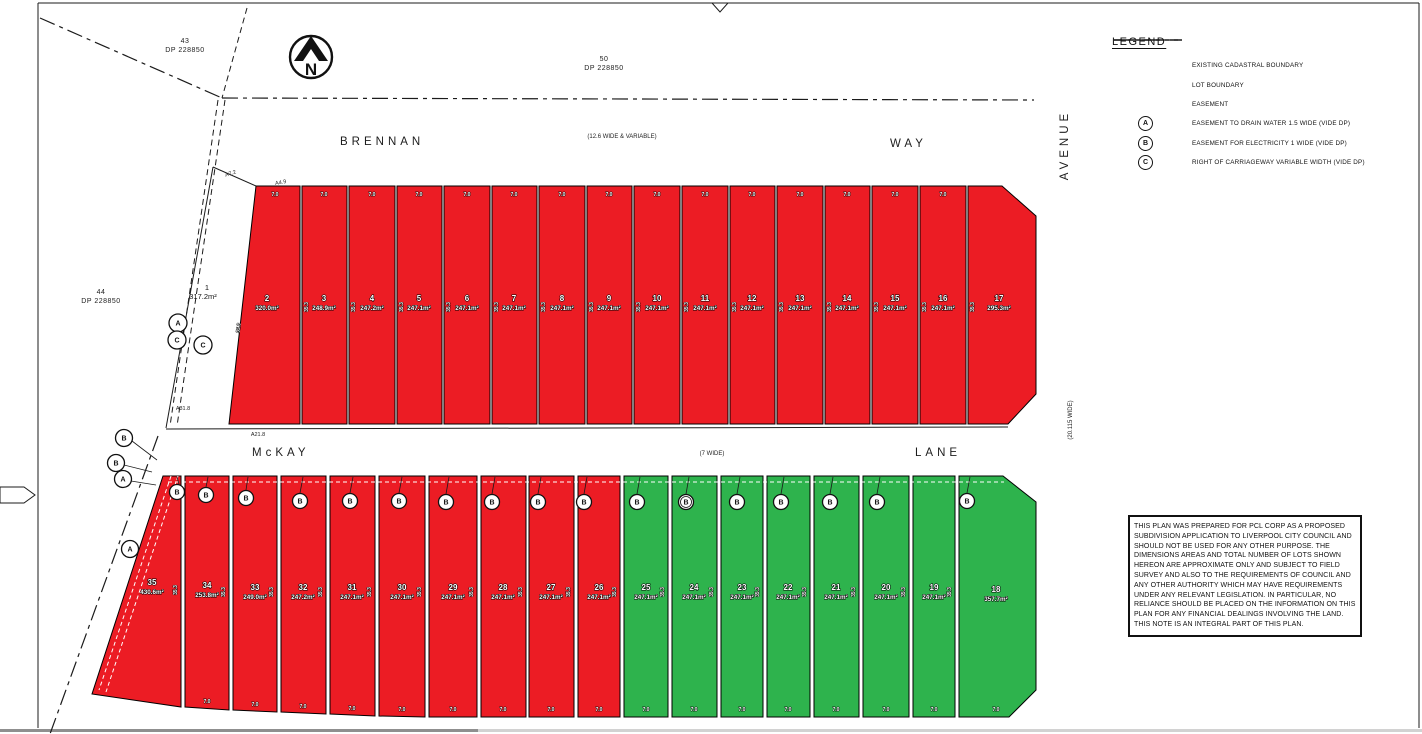  What do you see at coordinates (996, 589) in the screenshot?
I see `lot-number: 18` at bounding box center [996, 589].